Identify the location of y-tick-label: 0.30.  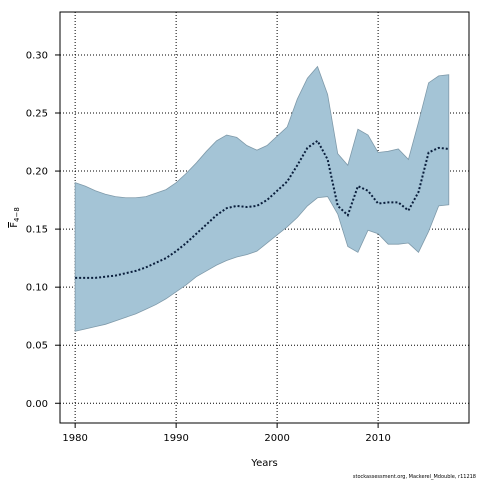
(37, 55).